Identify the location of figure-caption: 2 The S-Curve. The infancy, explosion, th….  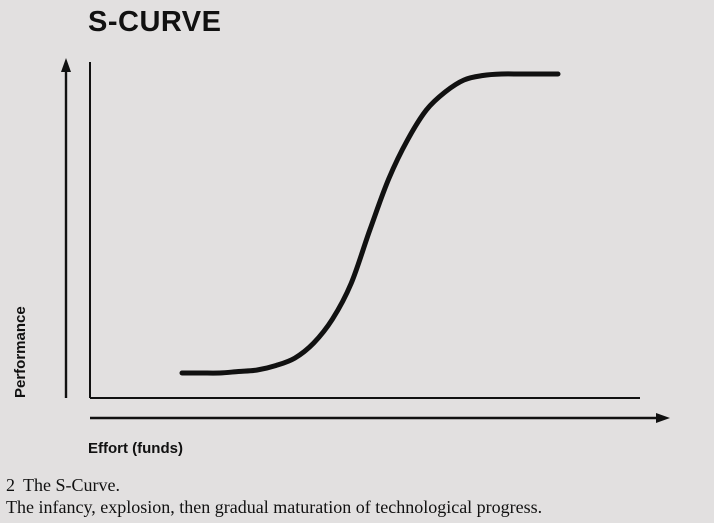
(356, 496).